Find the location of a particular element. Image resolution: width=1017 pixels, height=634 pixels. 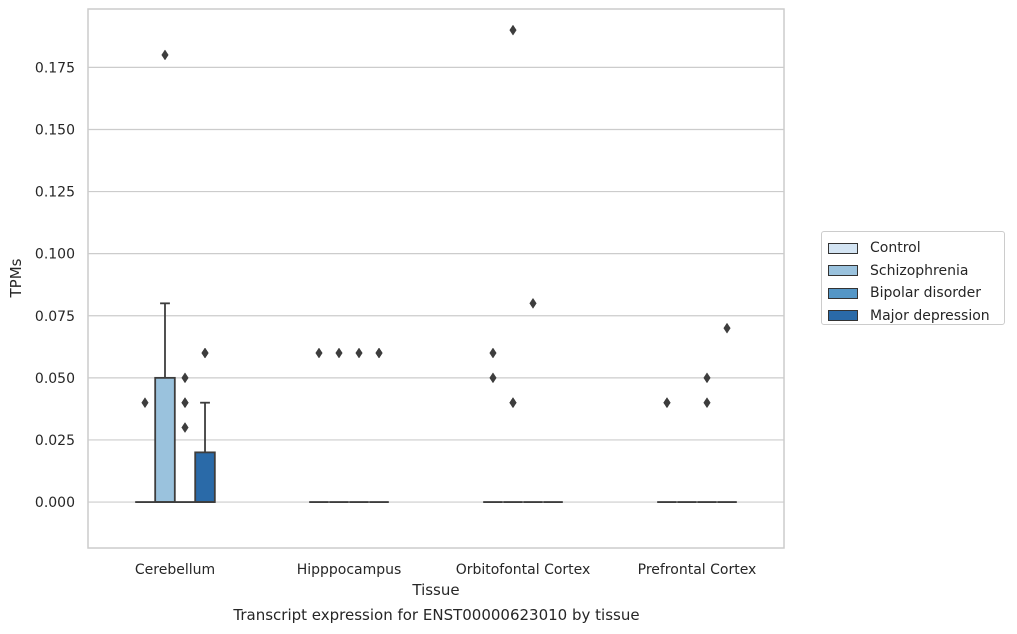

legend-item-control: Control is located at coordinates (916, 248).